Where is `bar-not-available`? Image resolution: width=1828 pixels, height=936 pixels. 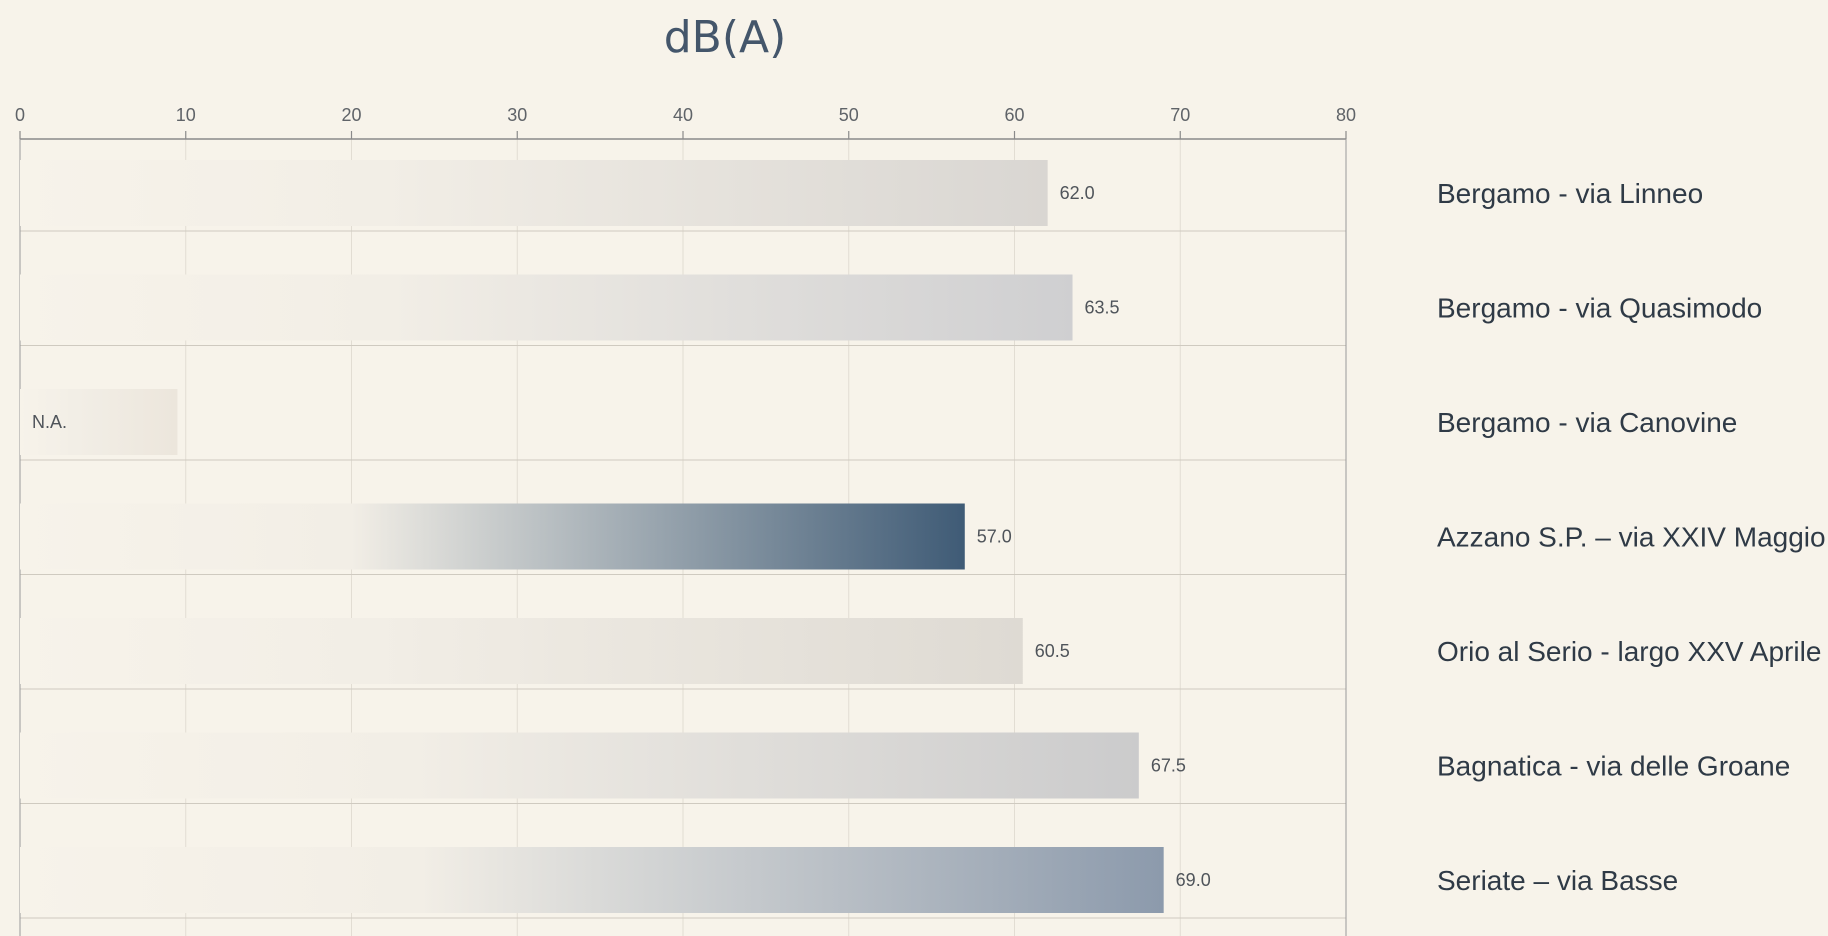 bar-not-available is located at coordinates (99, 422).